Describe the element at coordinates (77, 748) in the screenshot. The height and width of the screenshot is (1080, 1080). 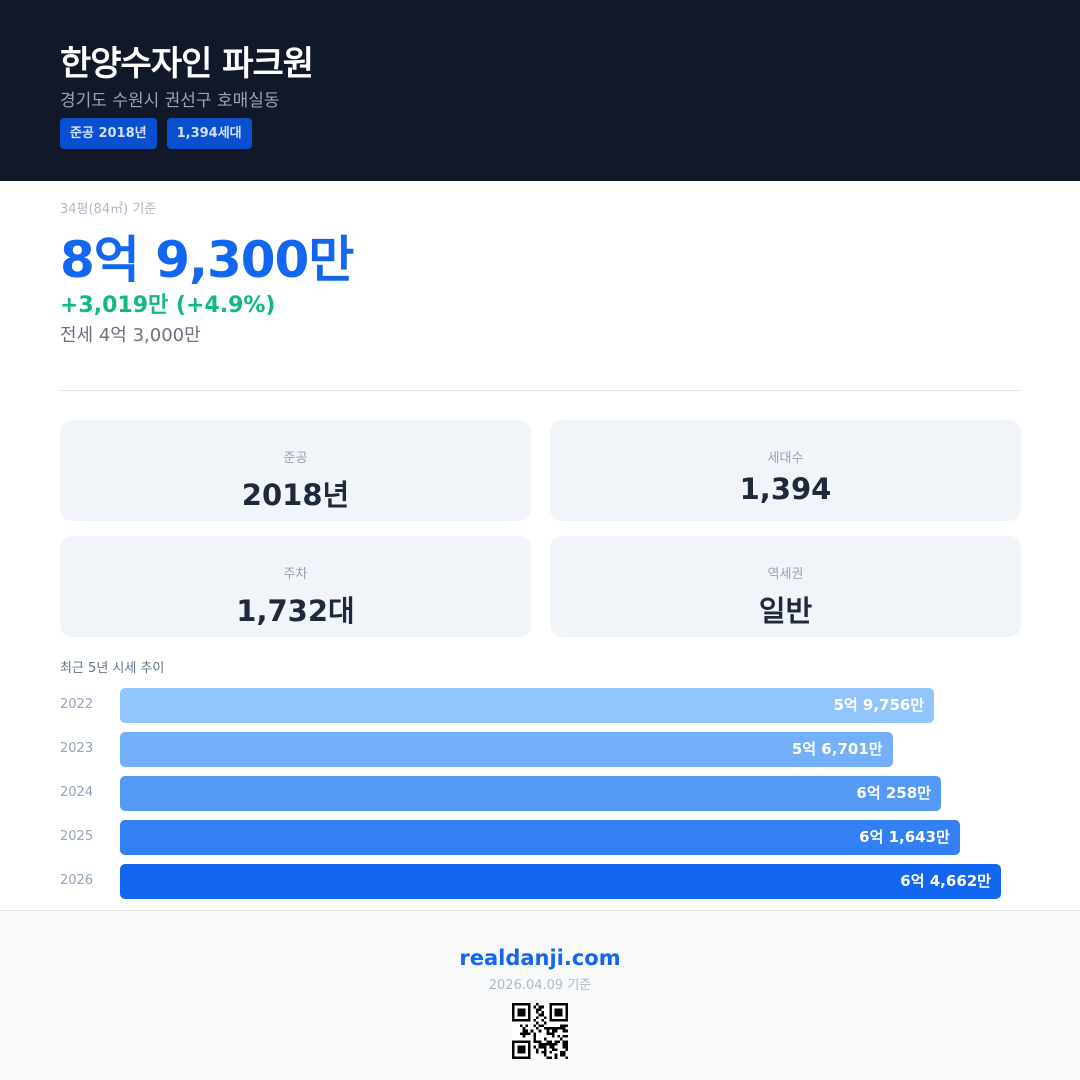
I see `year-label: 2023` at that location.